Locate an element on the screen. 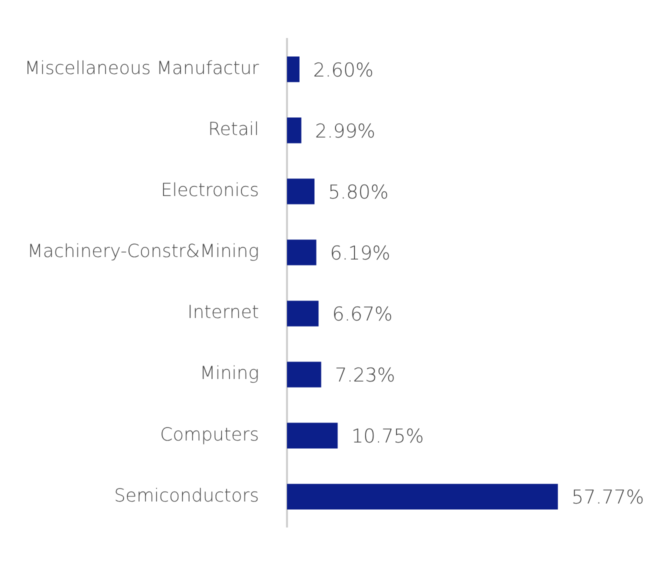 This screenshot has width=668, height=566. y-tick-label: Machinery-Constr&Mining is located at coordinates (143, 251).